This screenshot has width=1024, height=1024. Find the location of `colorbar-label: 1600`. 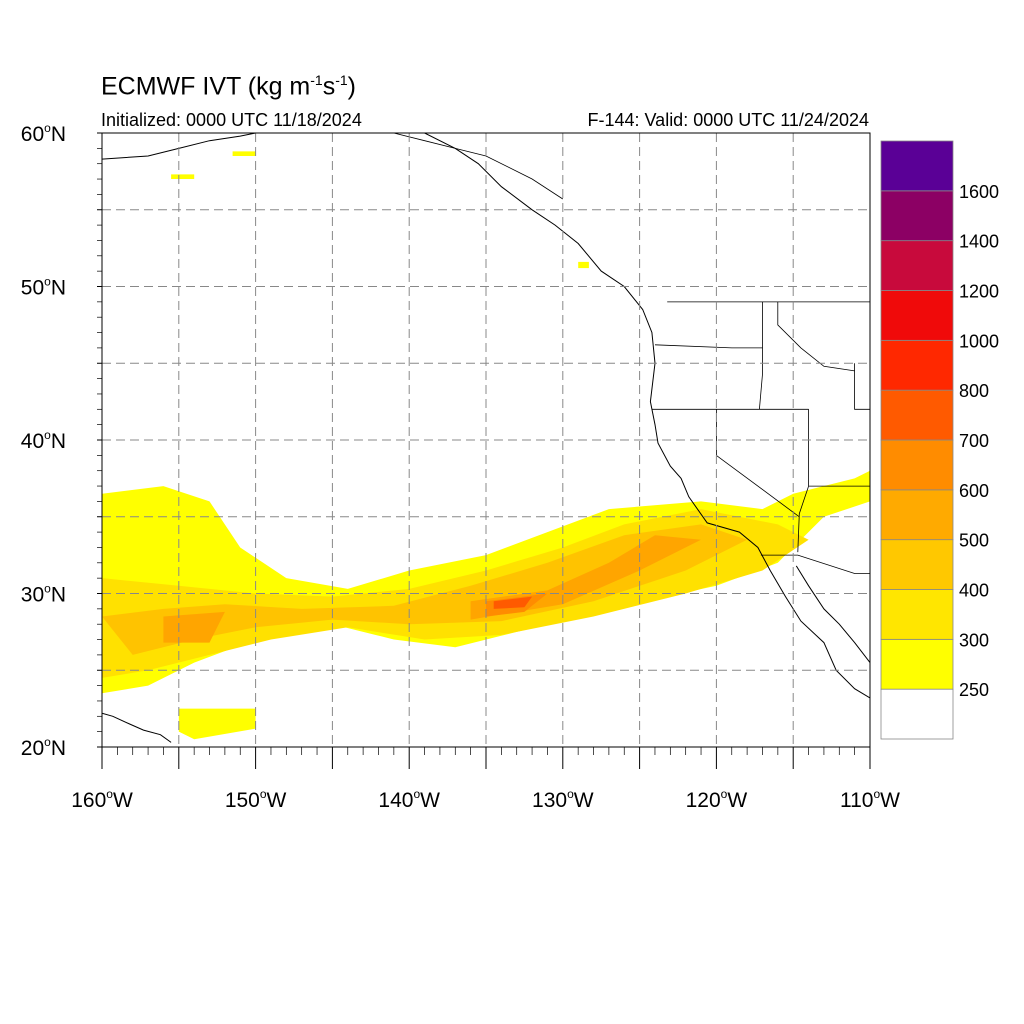

colorbar-label: 1600 is located at coordinates (979, 192).